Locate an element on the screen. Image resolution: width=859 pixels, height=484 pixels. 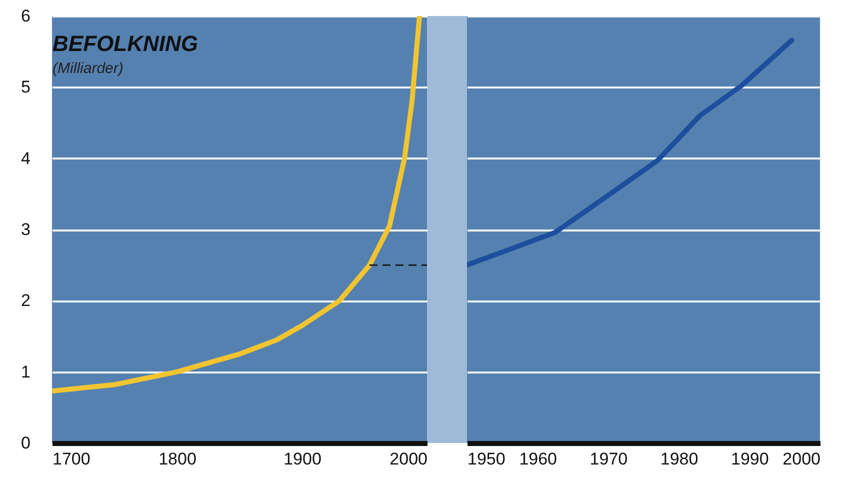
x-tick-label: 1970 is located at coordinates (609, 459).